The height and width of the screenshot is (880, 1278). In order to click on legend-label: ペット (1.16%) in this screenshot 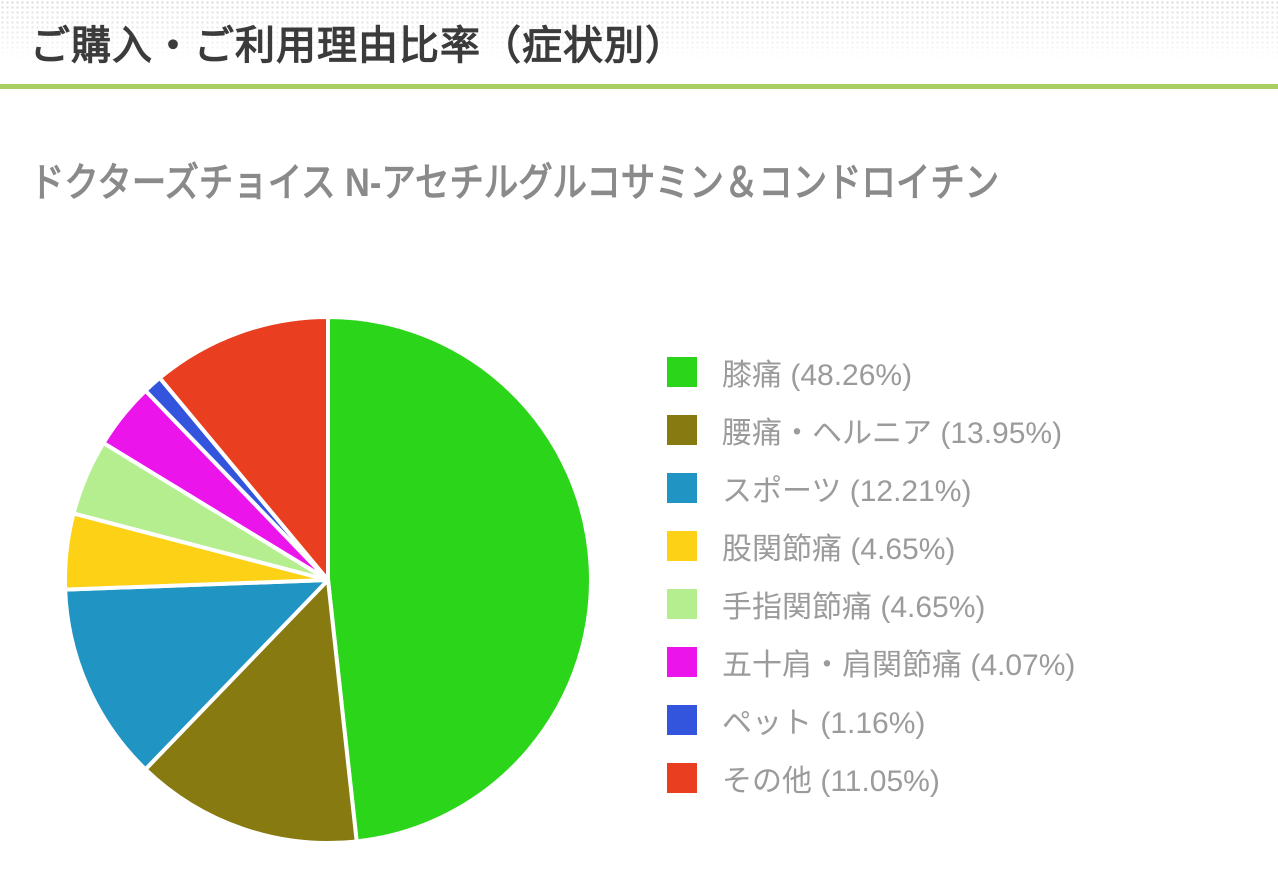, I will do `click(824, 723)`.